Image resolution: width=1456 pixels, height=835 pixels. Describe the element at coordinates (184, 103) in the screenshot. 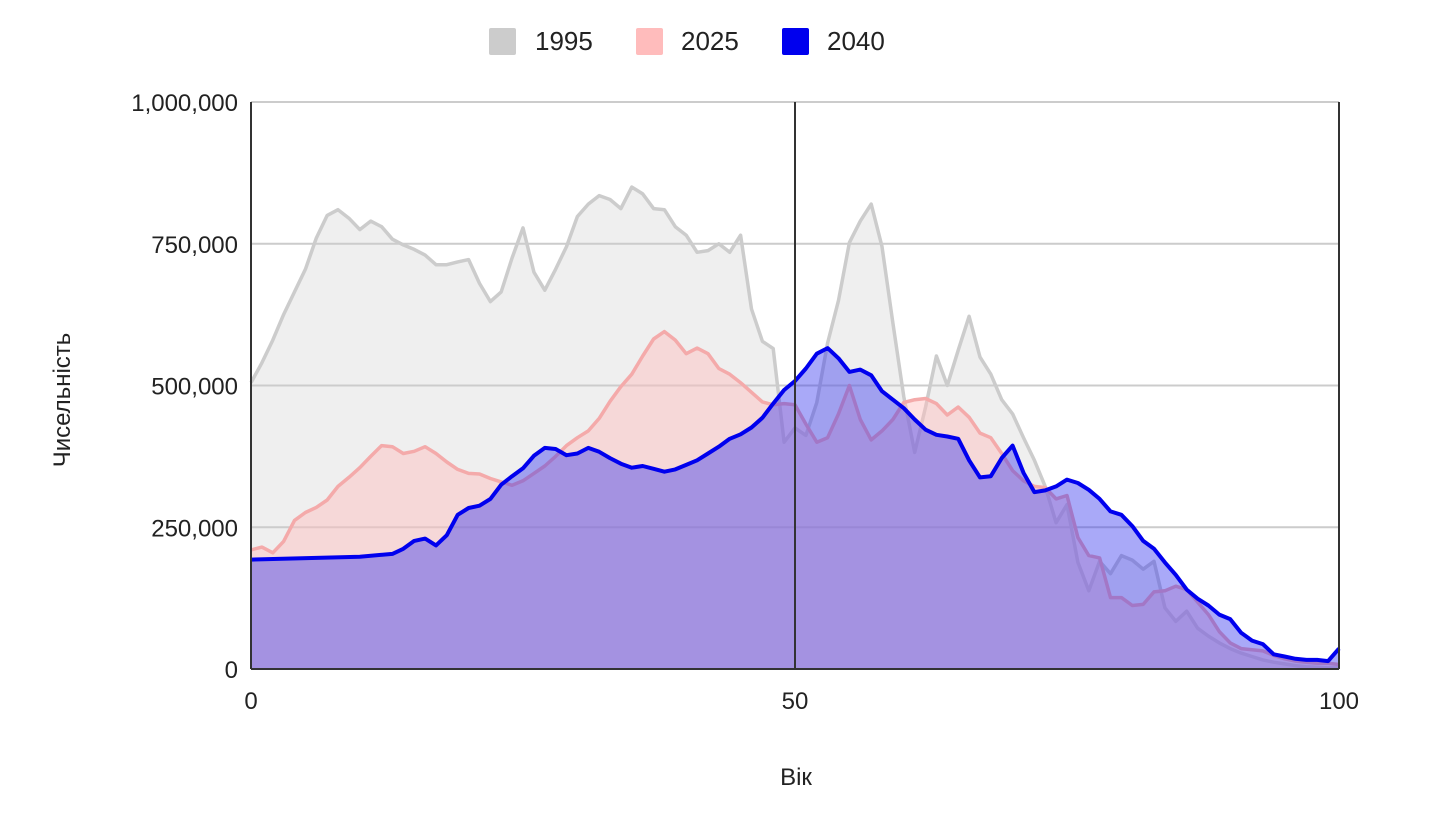

I see `y-tick-label: 1,000,000` at that location.